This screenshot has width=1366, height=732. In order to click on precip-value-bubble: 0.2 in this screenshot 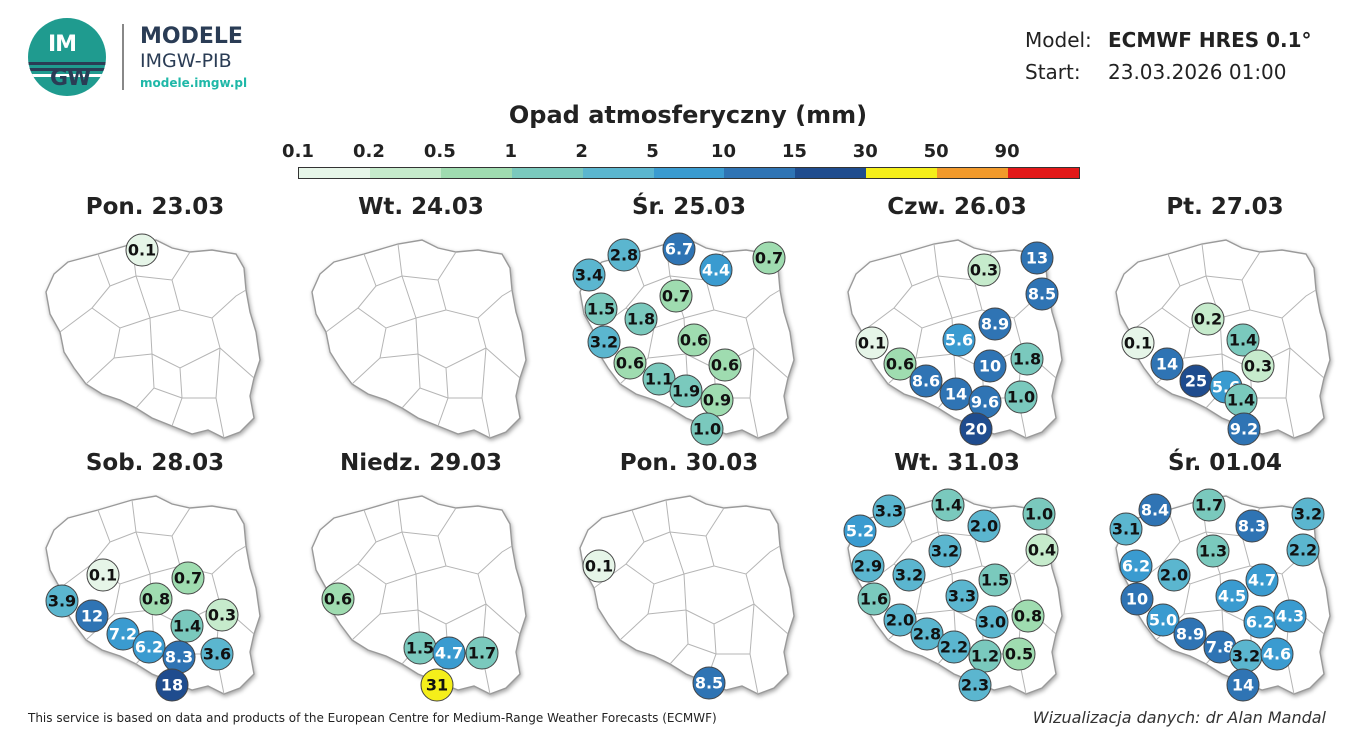, I will do `click(1208, 319)`.